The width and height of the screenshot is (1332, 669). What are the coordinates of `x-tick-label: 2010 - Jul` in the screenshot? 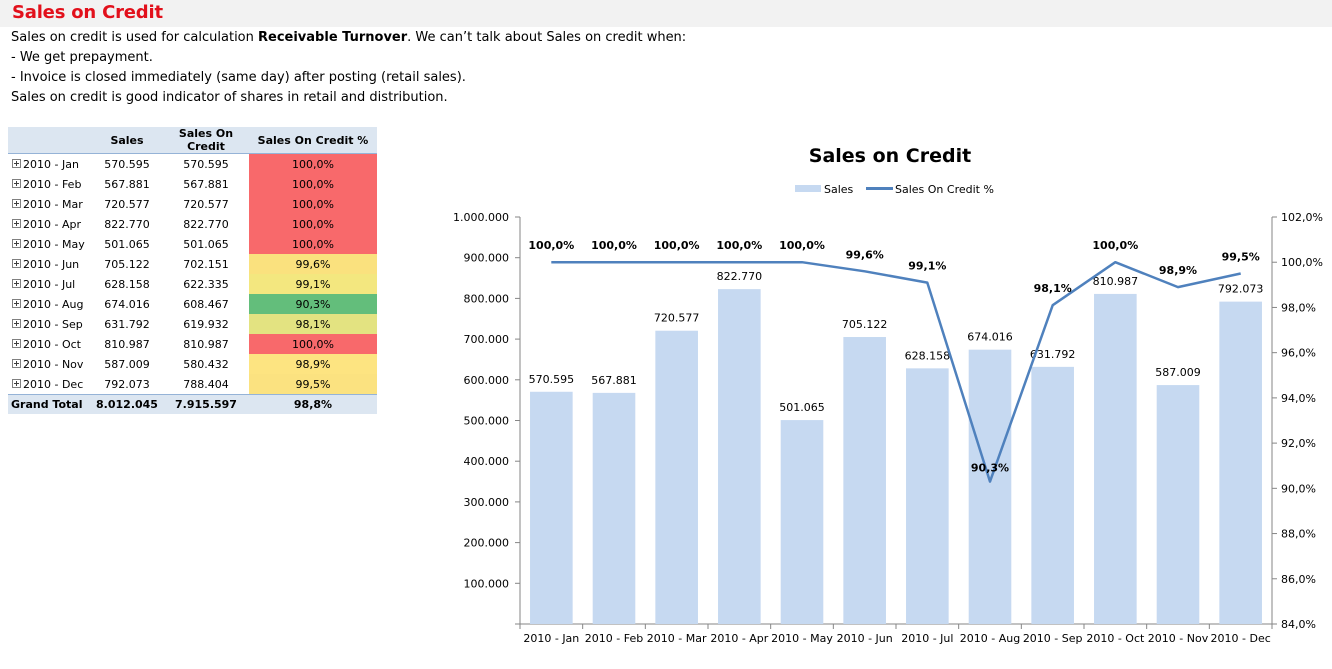 It's located at (927, 638).